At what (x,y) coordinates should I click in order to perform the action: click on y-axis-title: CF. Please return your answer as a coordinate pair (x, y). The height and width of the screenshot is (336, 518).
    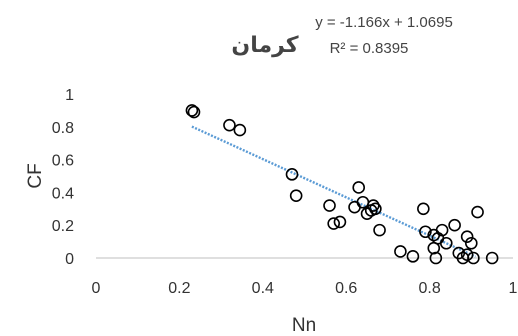
    Looking at the image, I should click on (35, 175).